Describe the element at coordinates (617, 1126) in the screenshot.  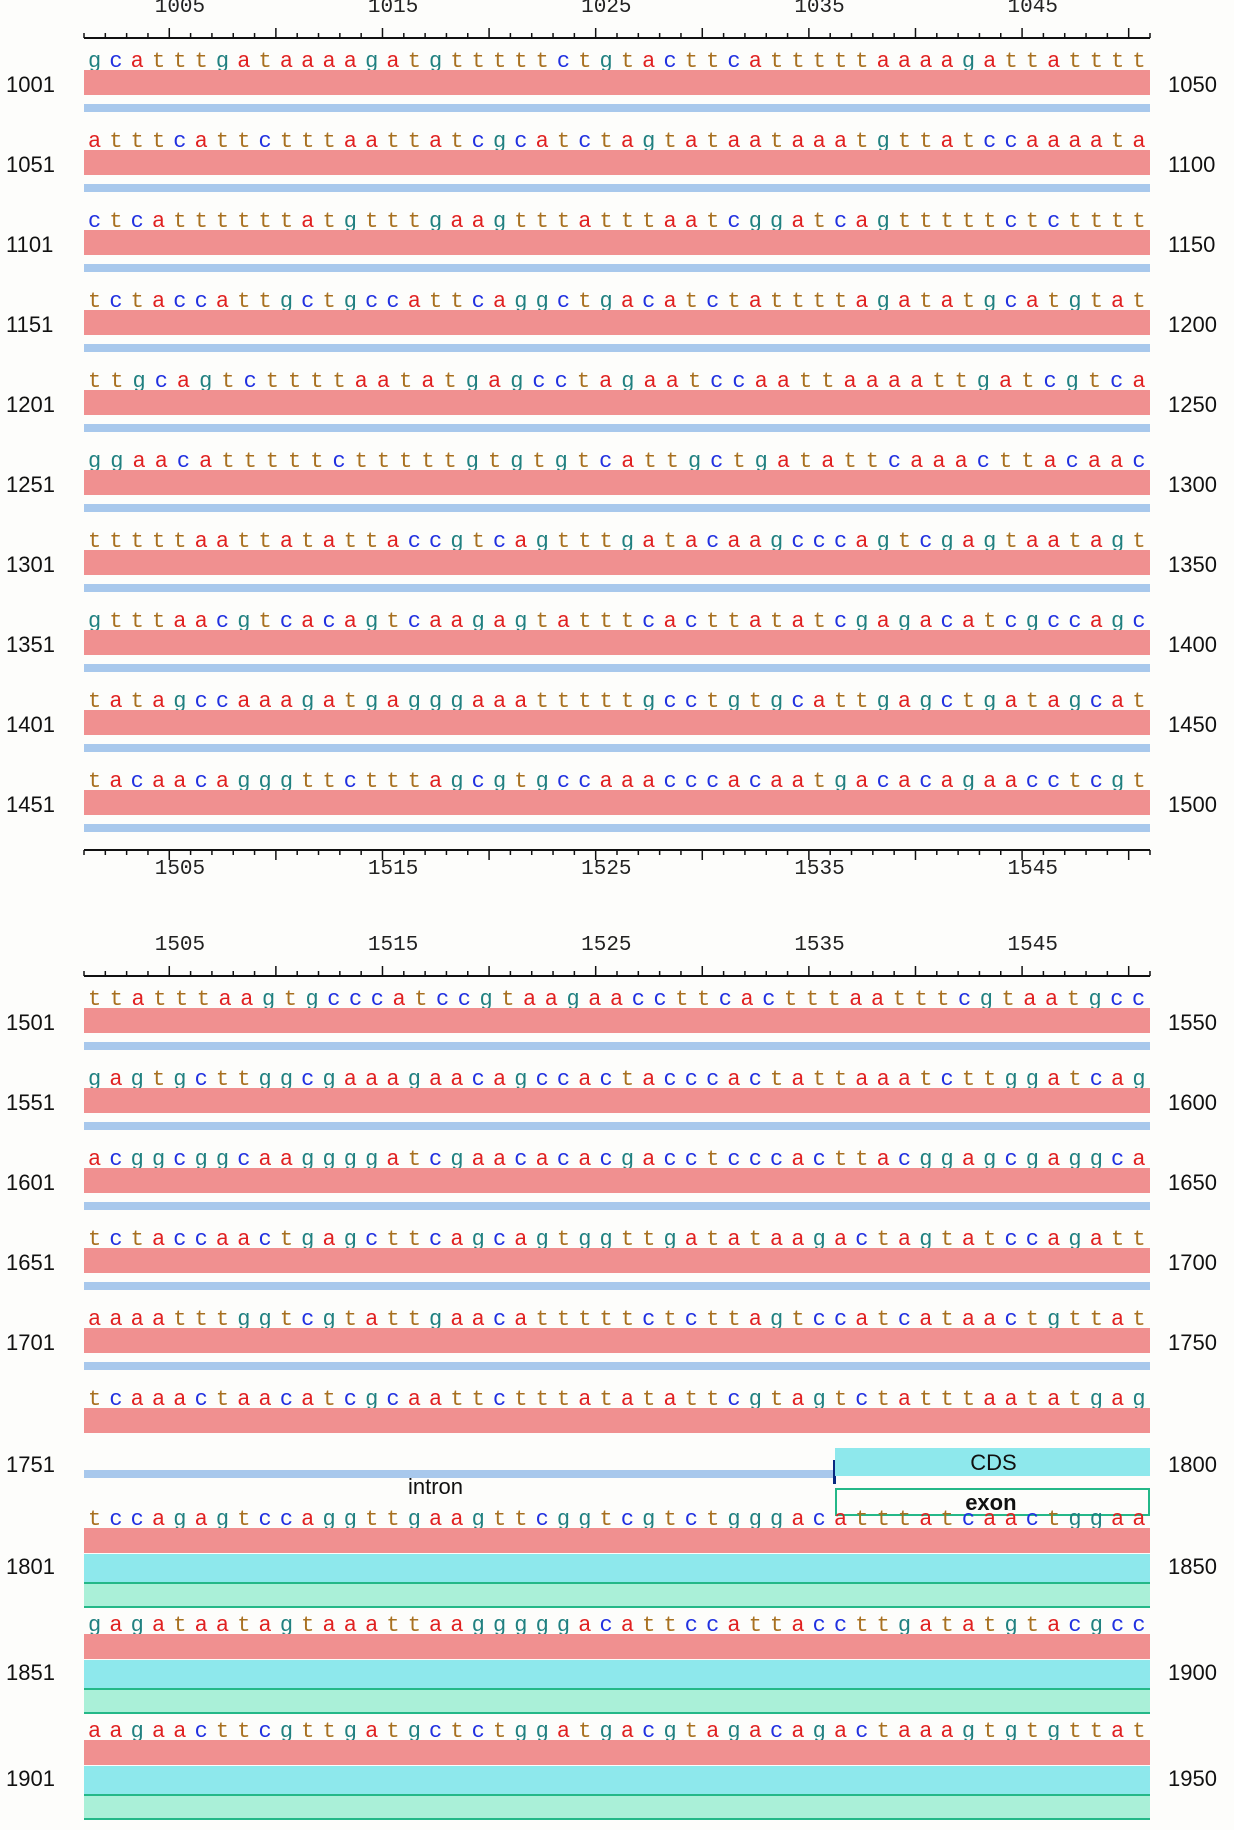
I see `feature-line` at that location.